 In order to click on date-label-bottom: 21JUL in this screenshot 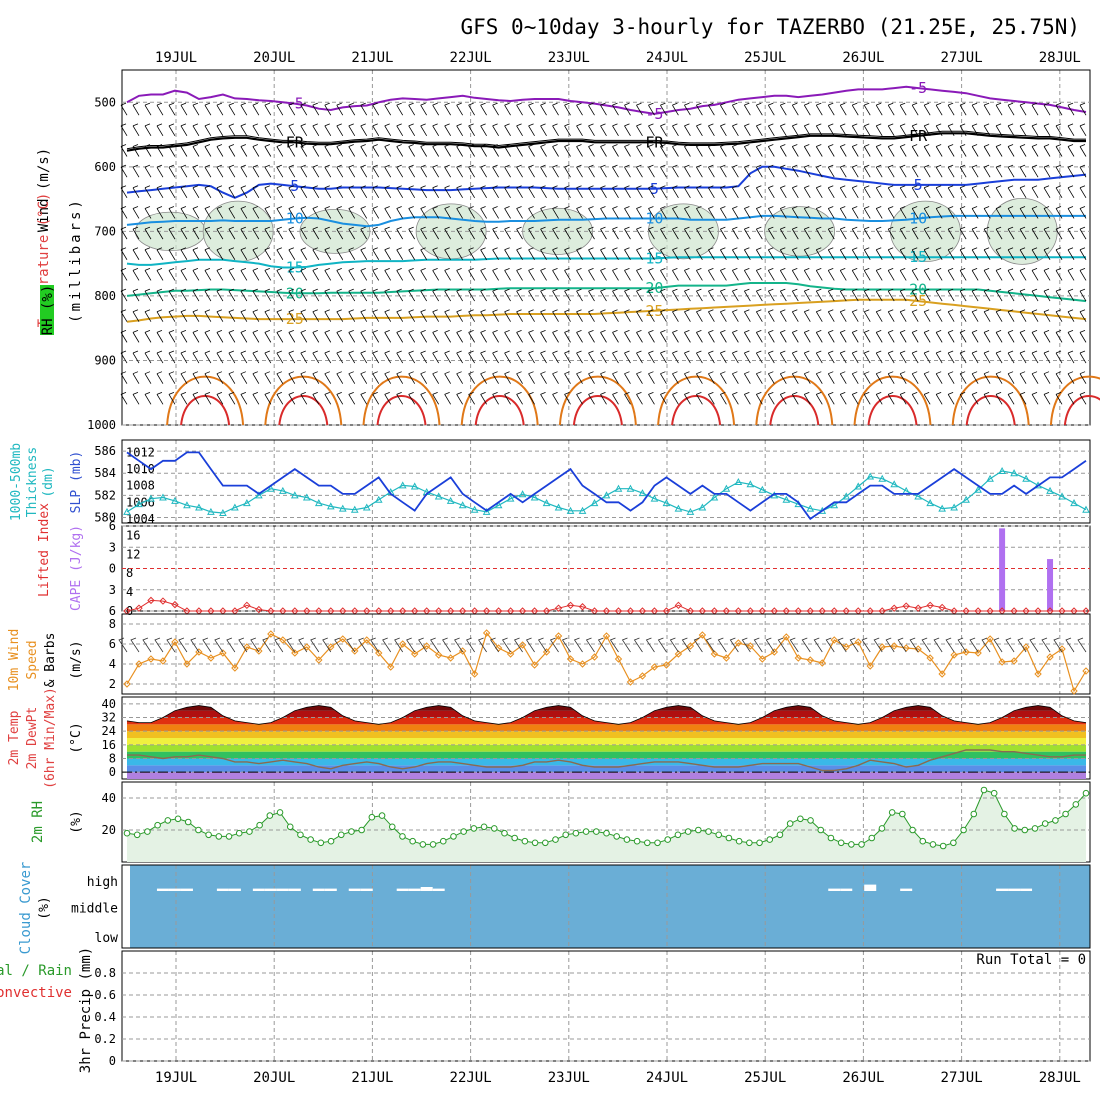, I will do `click(372, 1078)`.